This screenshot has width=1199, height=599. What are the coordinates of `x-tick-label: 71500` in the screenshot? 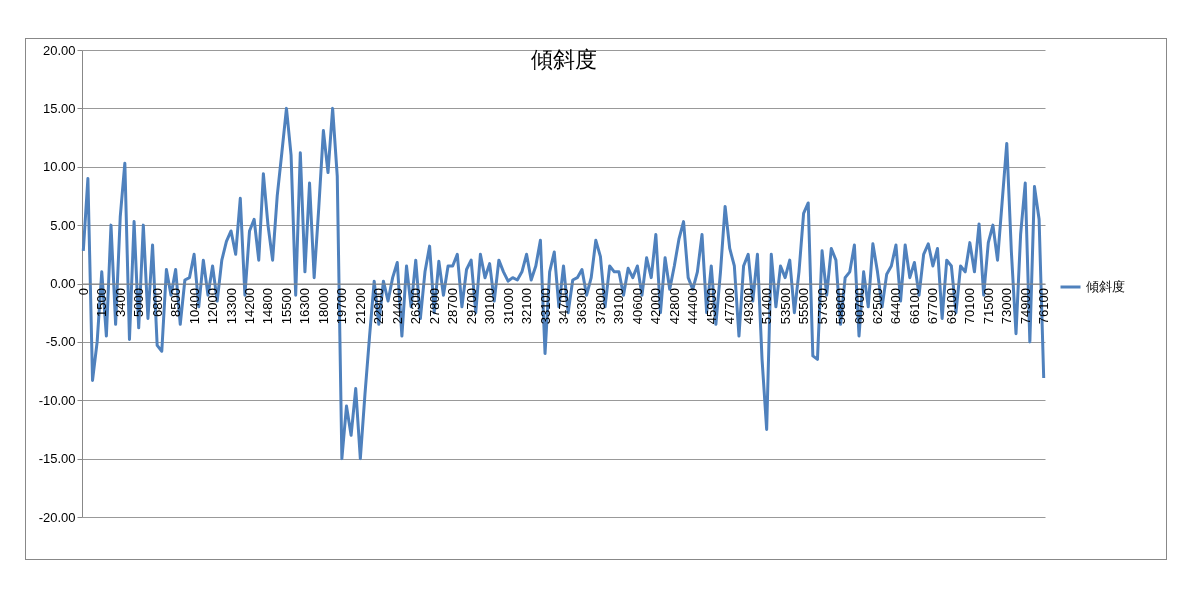 It's located at (988, 306).